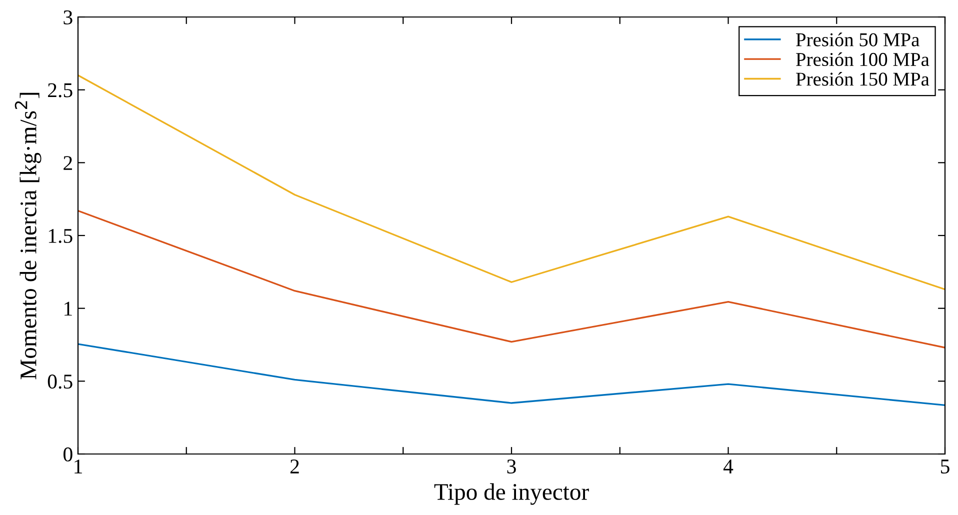  What do you see at coordinates (728, 467) in the screenshot?
I see `x-tick-label: 4` at bounding box center [728, 467].